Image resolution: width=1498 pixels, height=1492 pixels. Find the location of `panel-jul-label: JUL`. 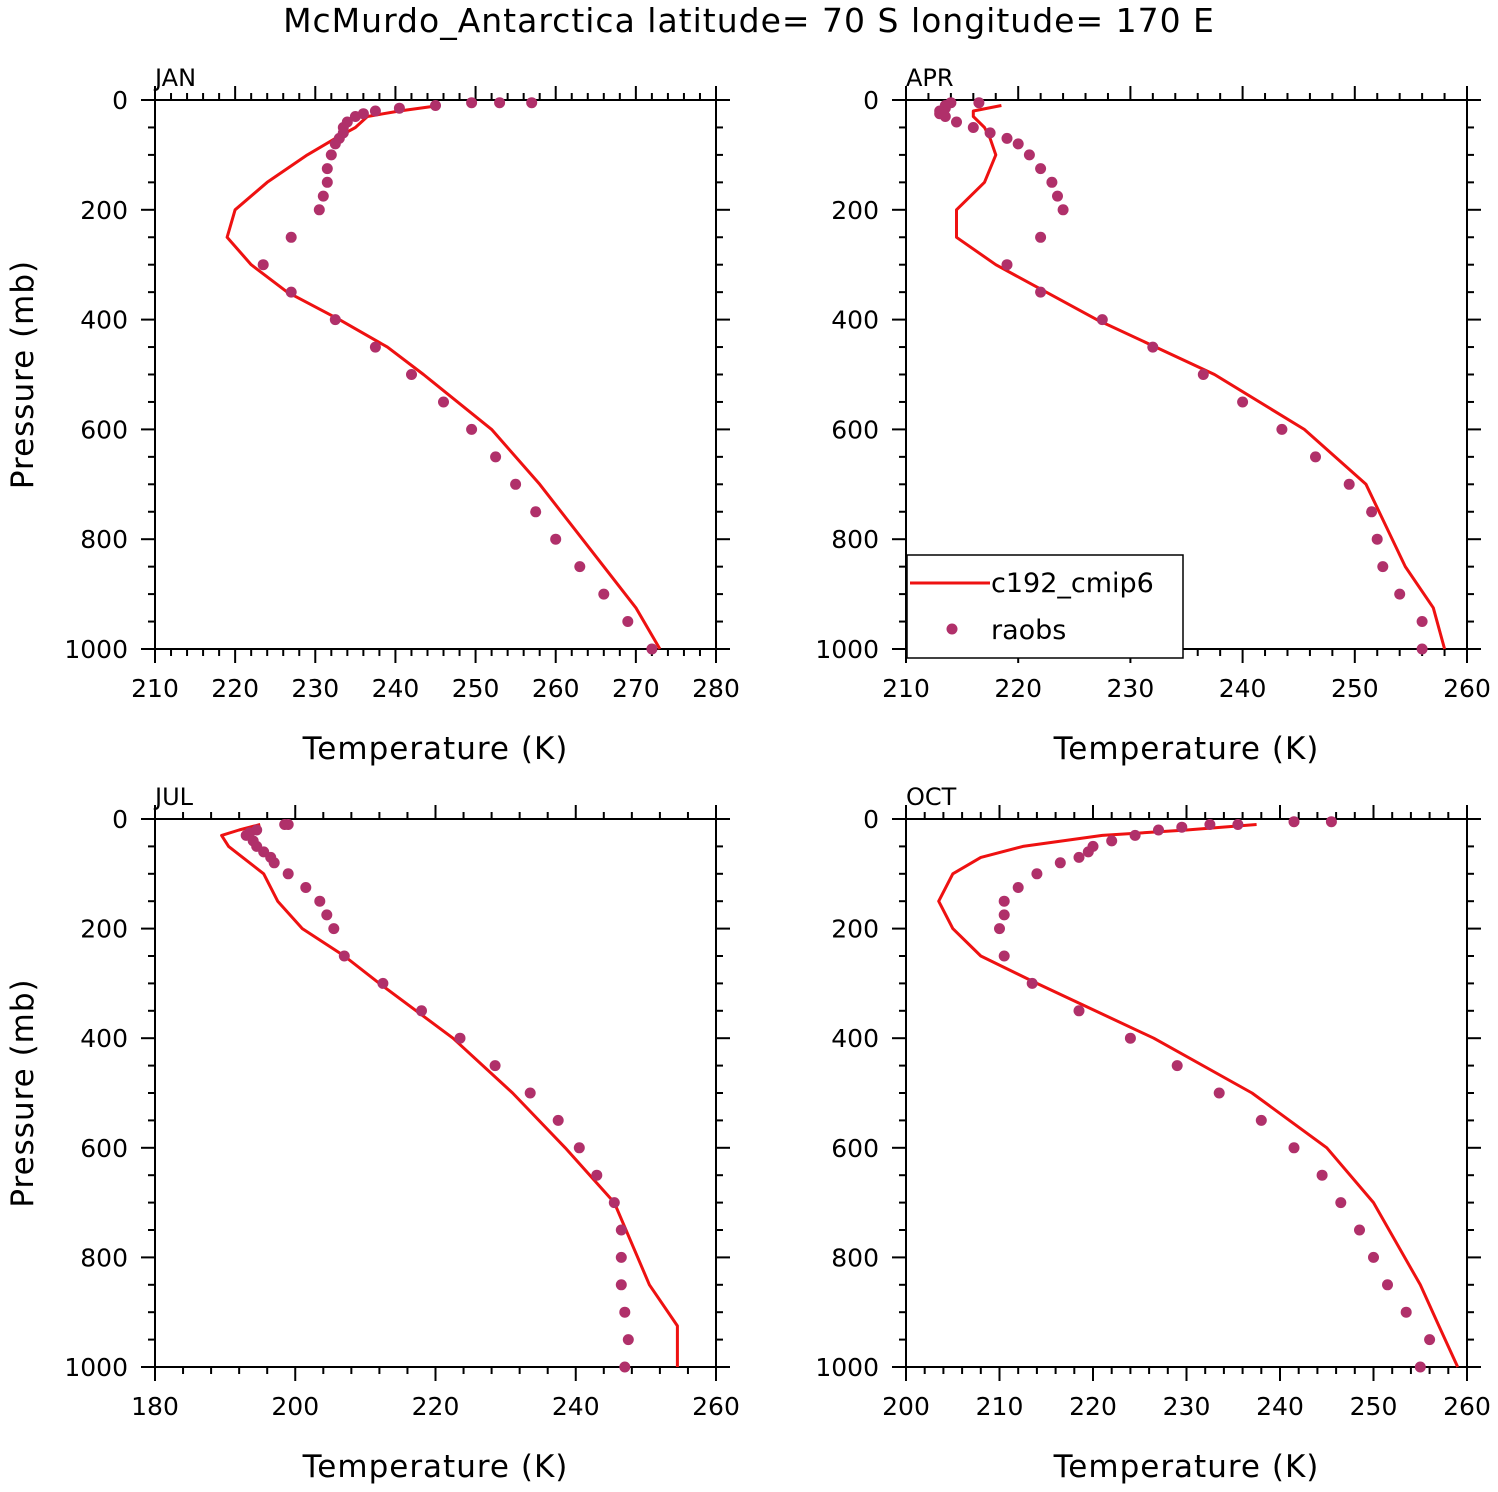

panel-jul-label: JUL is located at coordinates (173, 797).